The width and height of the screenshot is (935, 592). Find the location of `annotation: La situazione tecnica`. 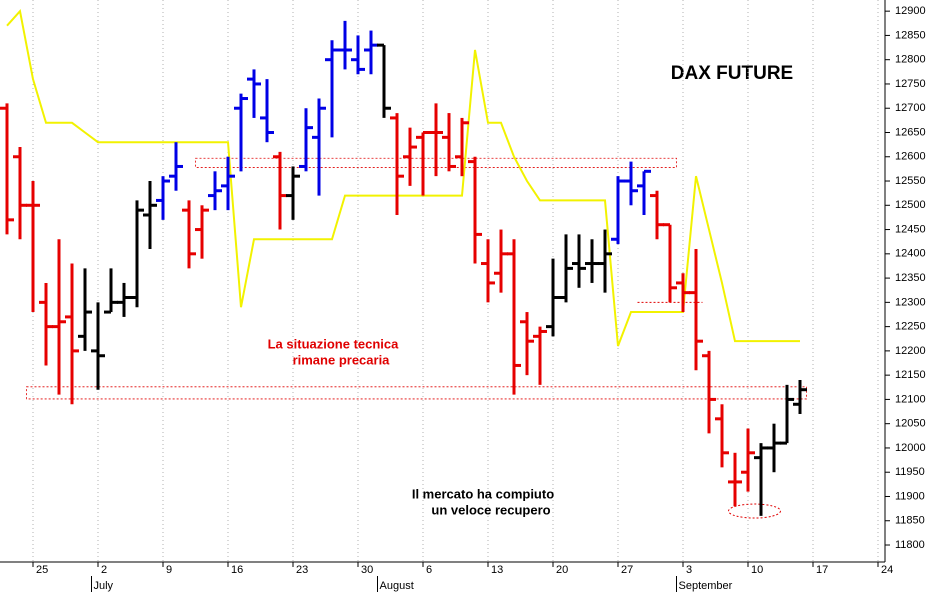

annotation: La situazione tecnica is located at coordinates (334, 343).